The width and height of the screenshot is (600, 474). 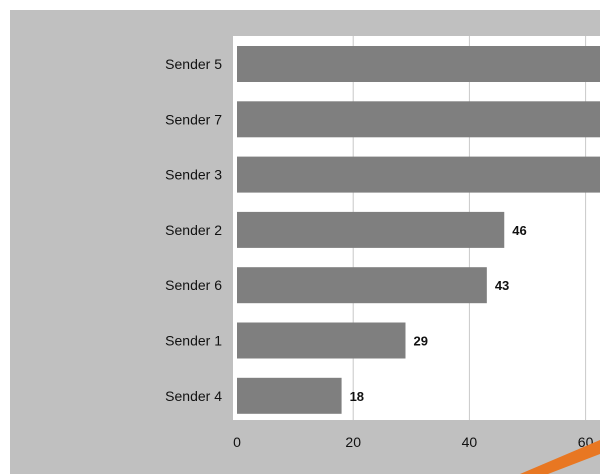 I want to click on x-axis-ticks: 0 20 40 60, so click(x=413, y=442).